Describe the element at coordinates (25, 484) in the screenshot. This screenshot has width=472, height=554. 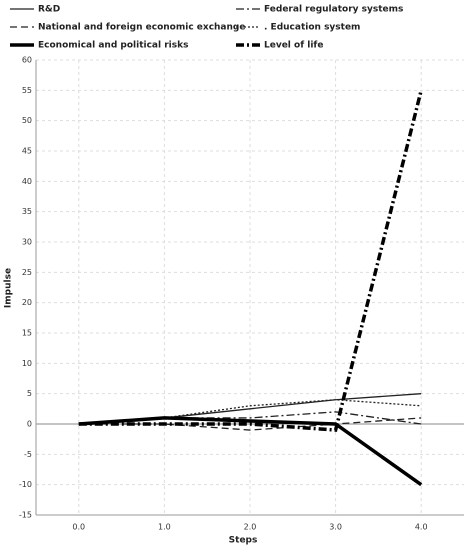
I see `y-tick-label: -10` at that location.